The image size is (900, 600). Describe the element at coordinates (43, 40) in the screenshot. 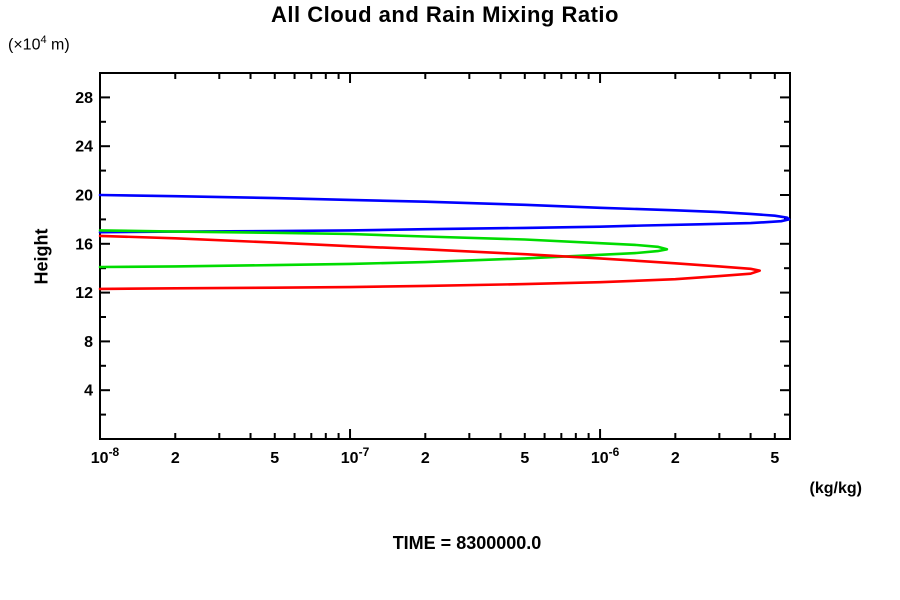

I see `y-axis-unit-exponent: 4` at that location.